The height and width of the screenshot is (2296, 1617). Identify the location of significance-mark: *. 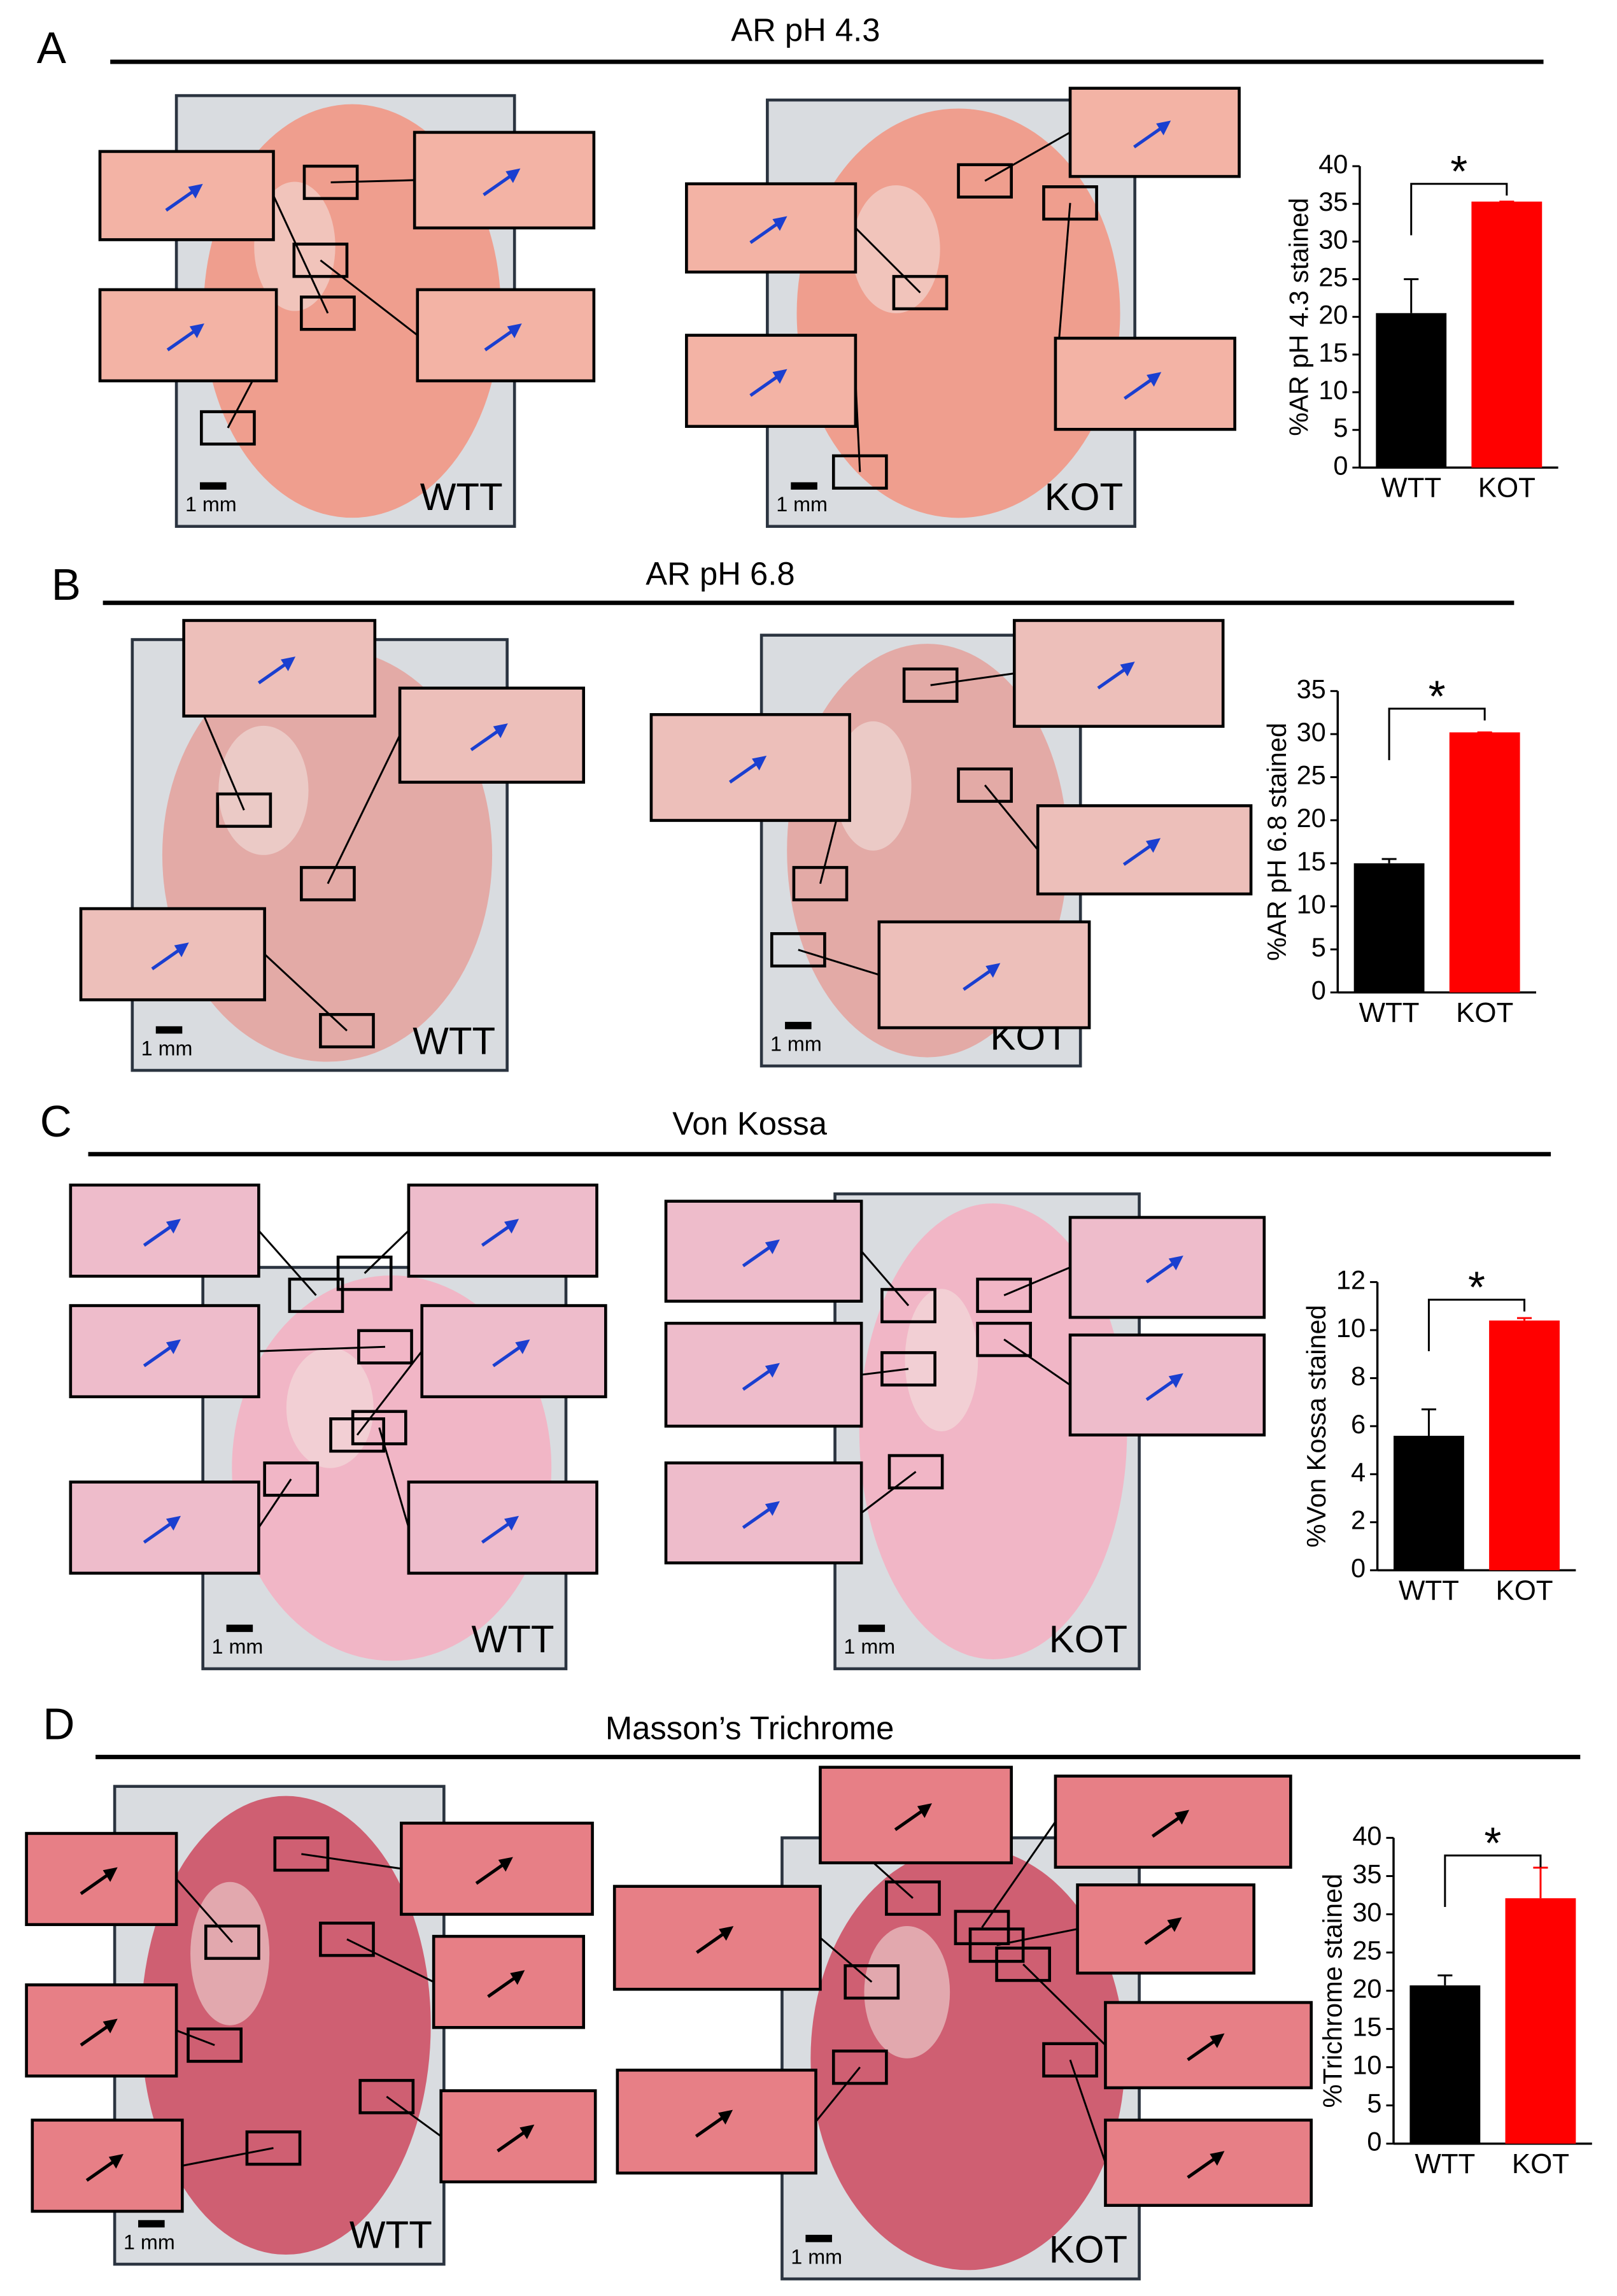
(1477, 1287).